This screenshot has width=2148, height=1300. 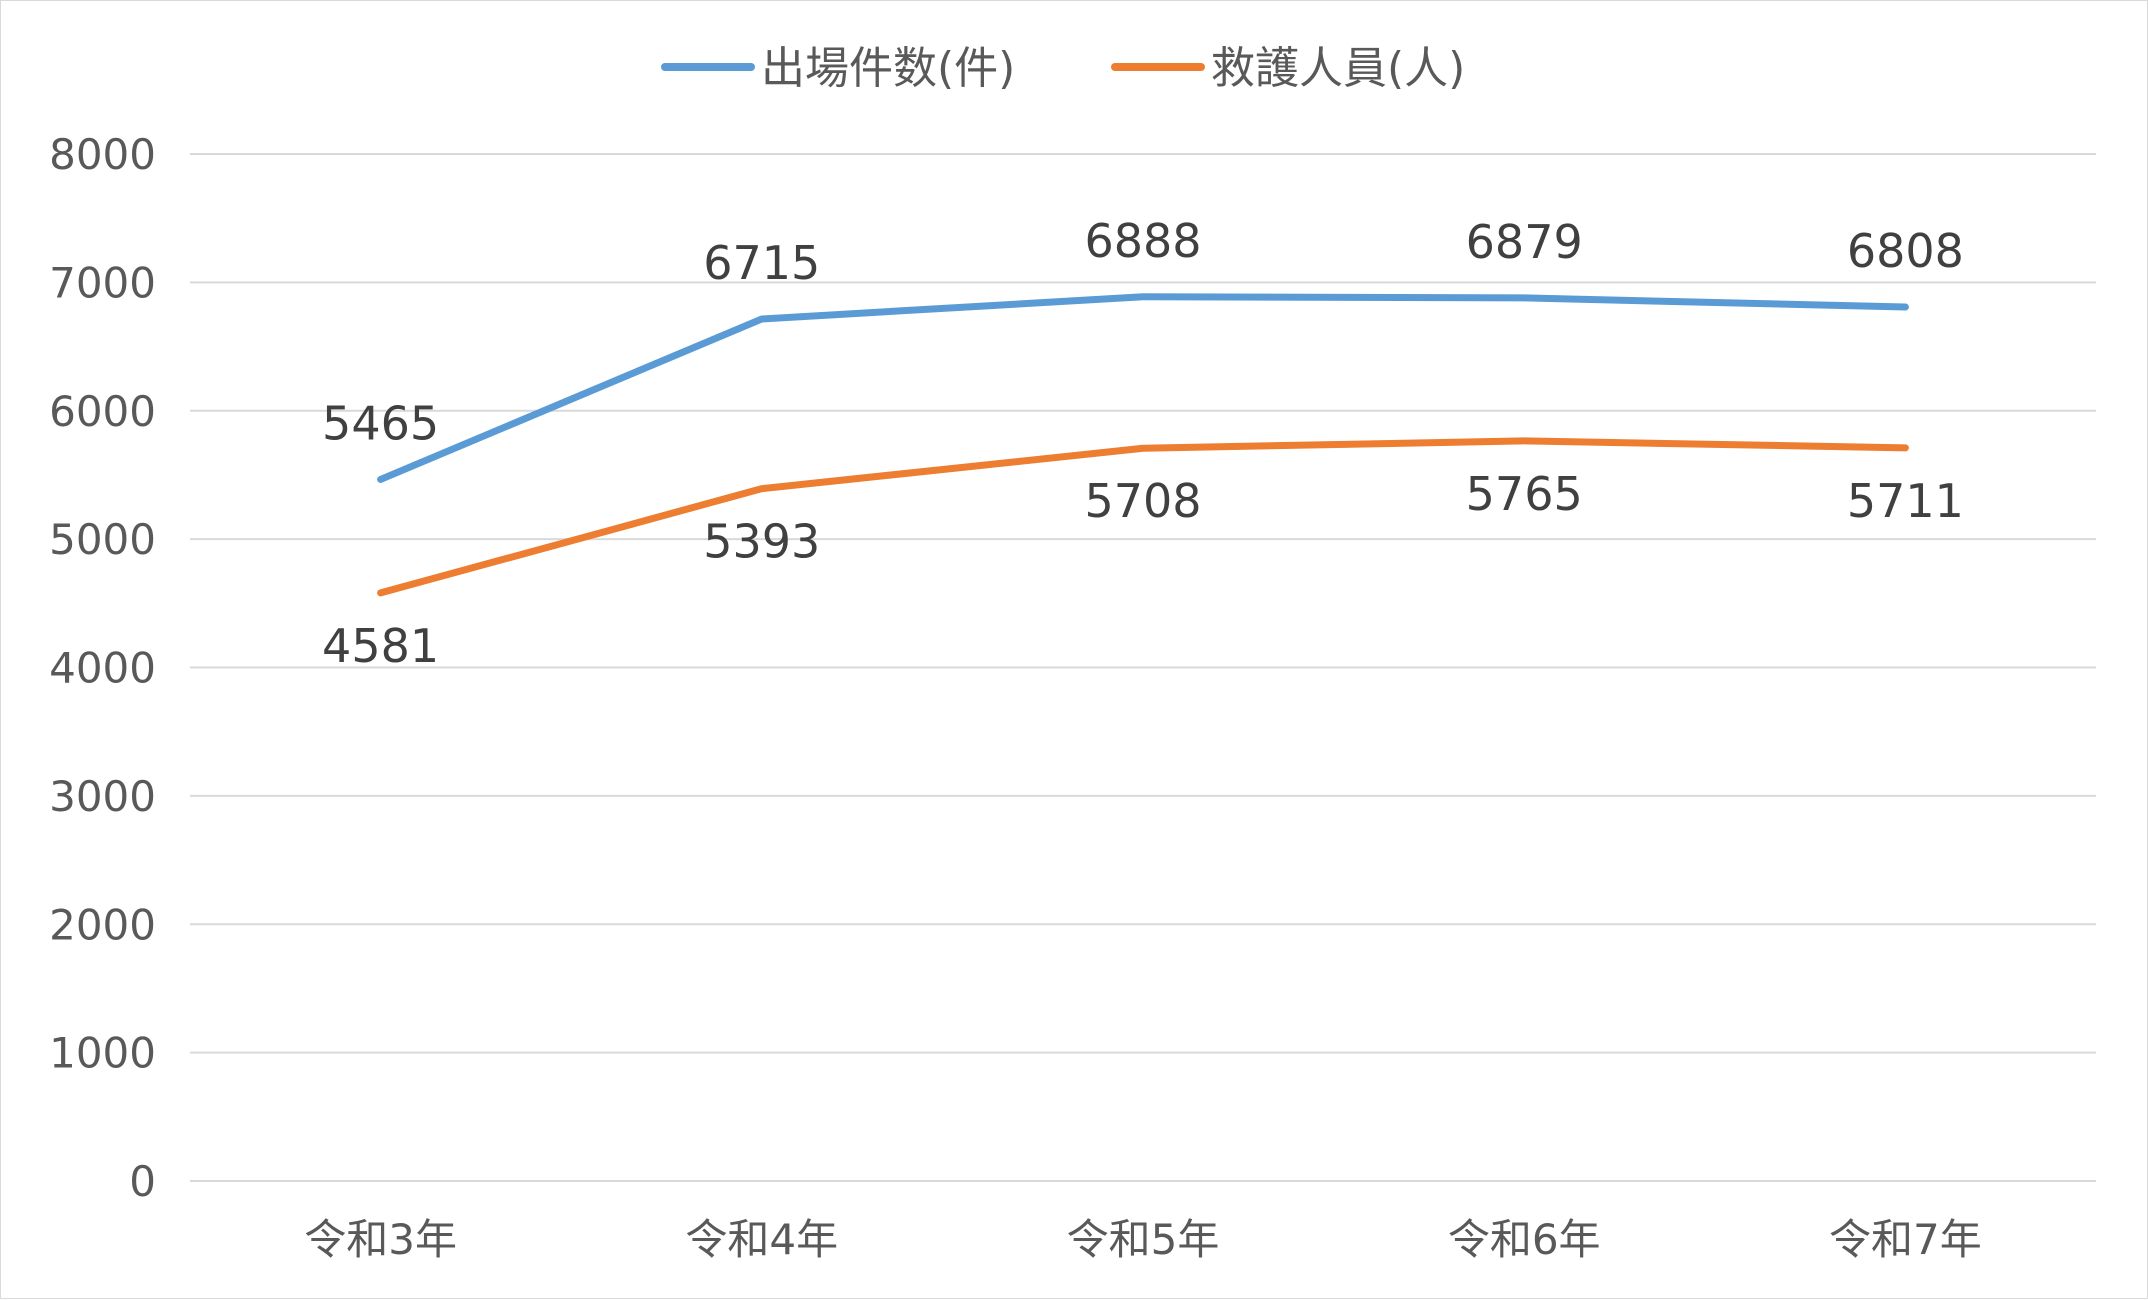 What do you see at coordinates (142, 1181) in the screenshot?
I see `y-tick-label: 0` at bounding box center [142, 1181].